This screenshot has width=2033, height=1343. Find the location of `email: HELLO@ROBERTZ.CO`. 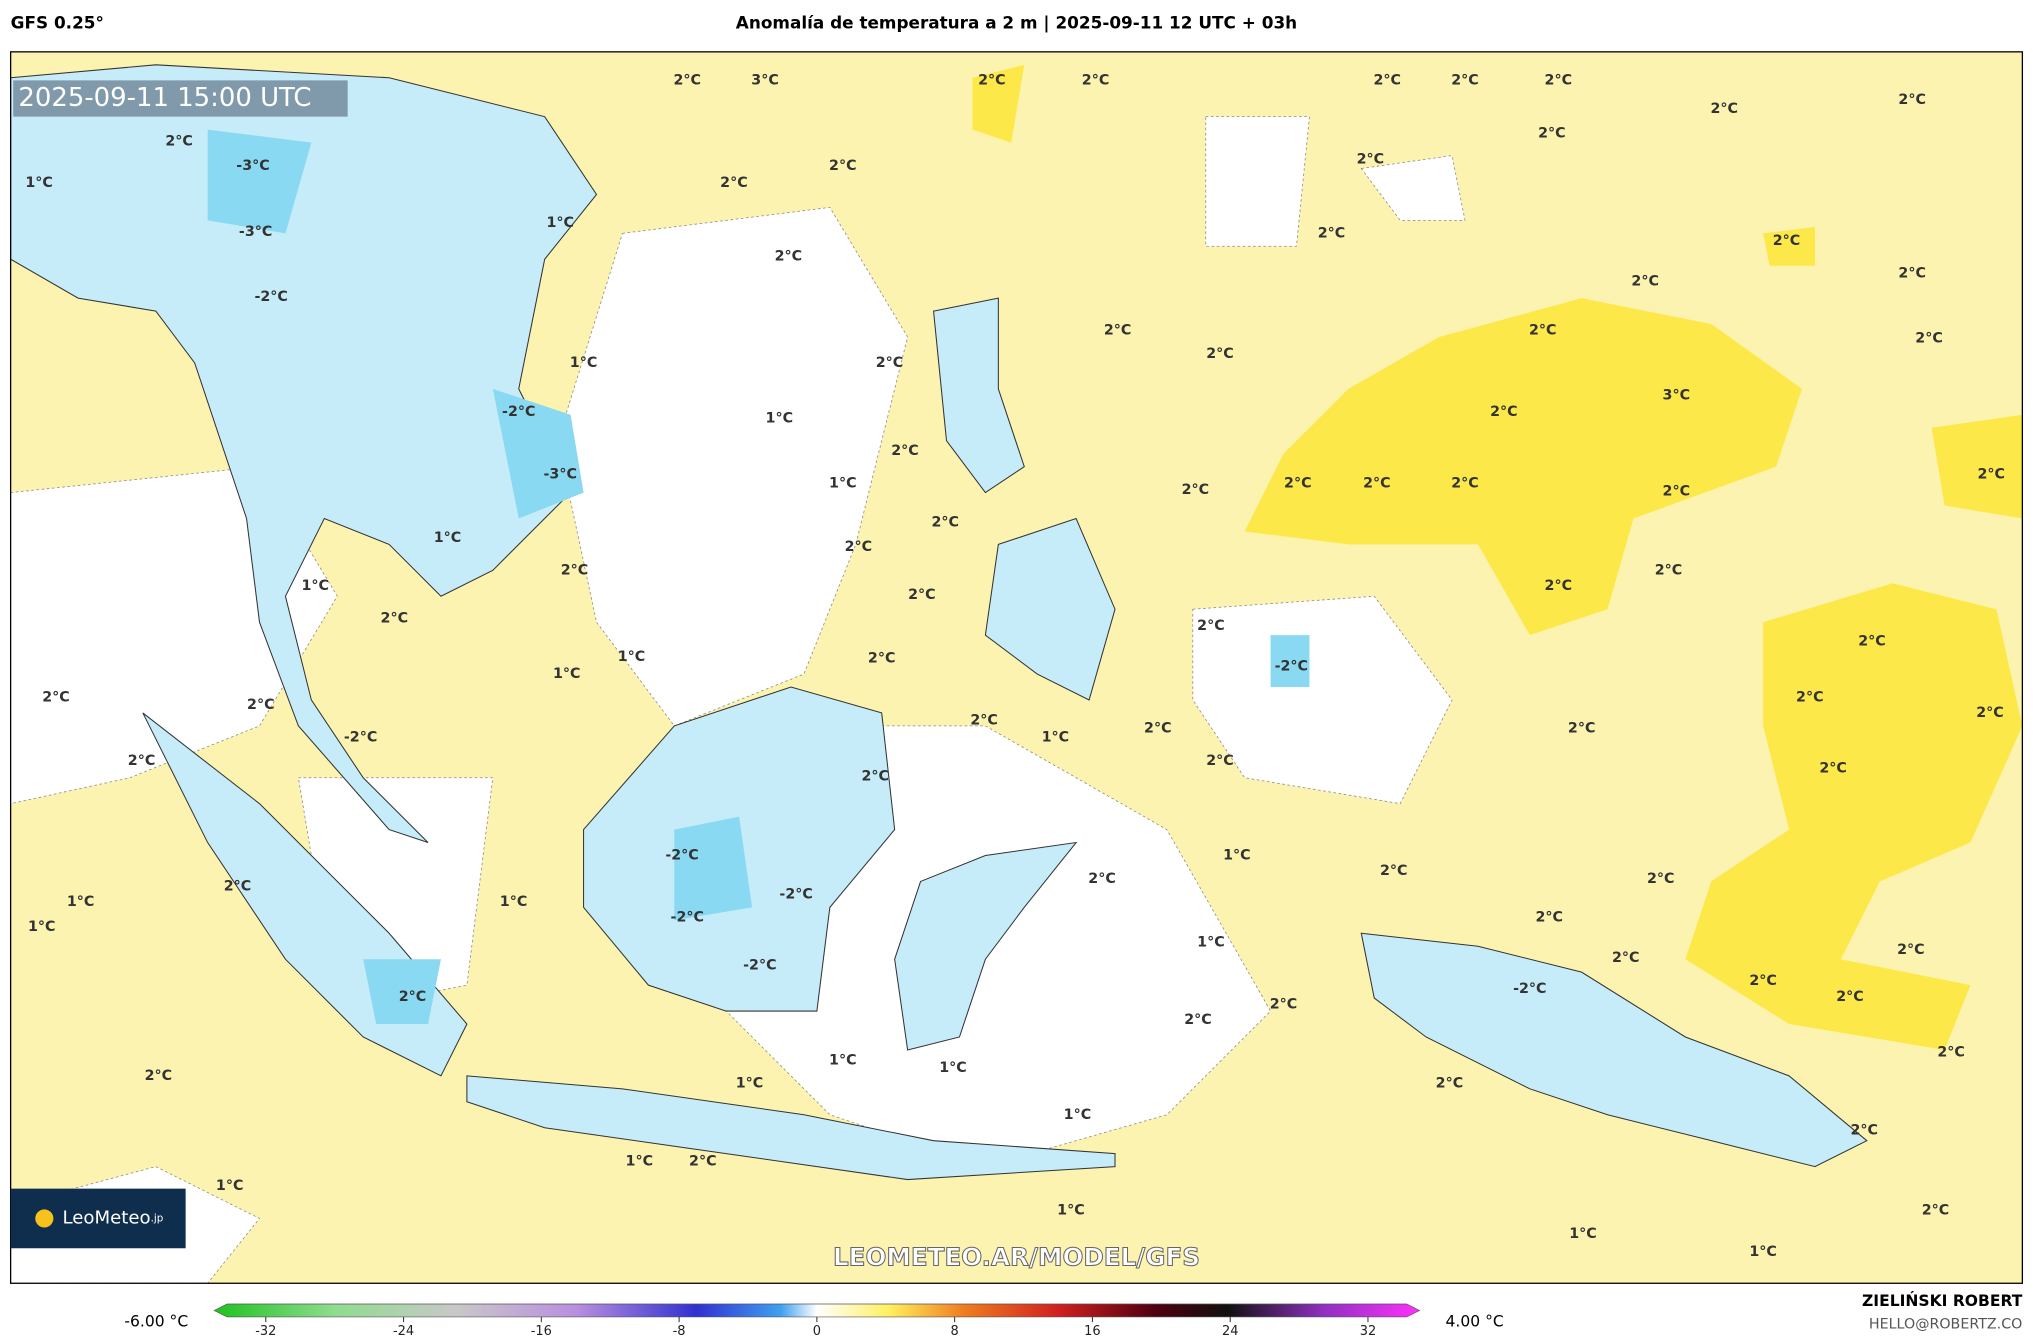

email: HELLO@ROBERTZ.CO is located at coordinates (1945, 1325).